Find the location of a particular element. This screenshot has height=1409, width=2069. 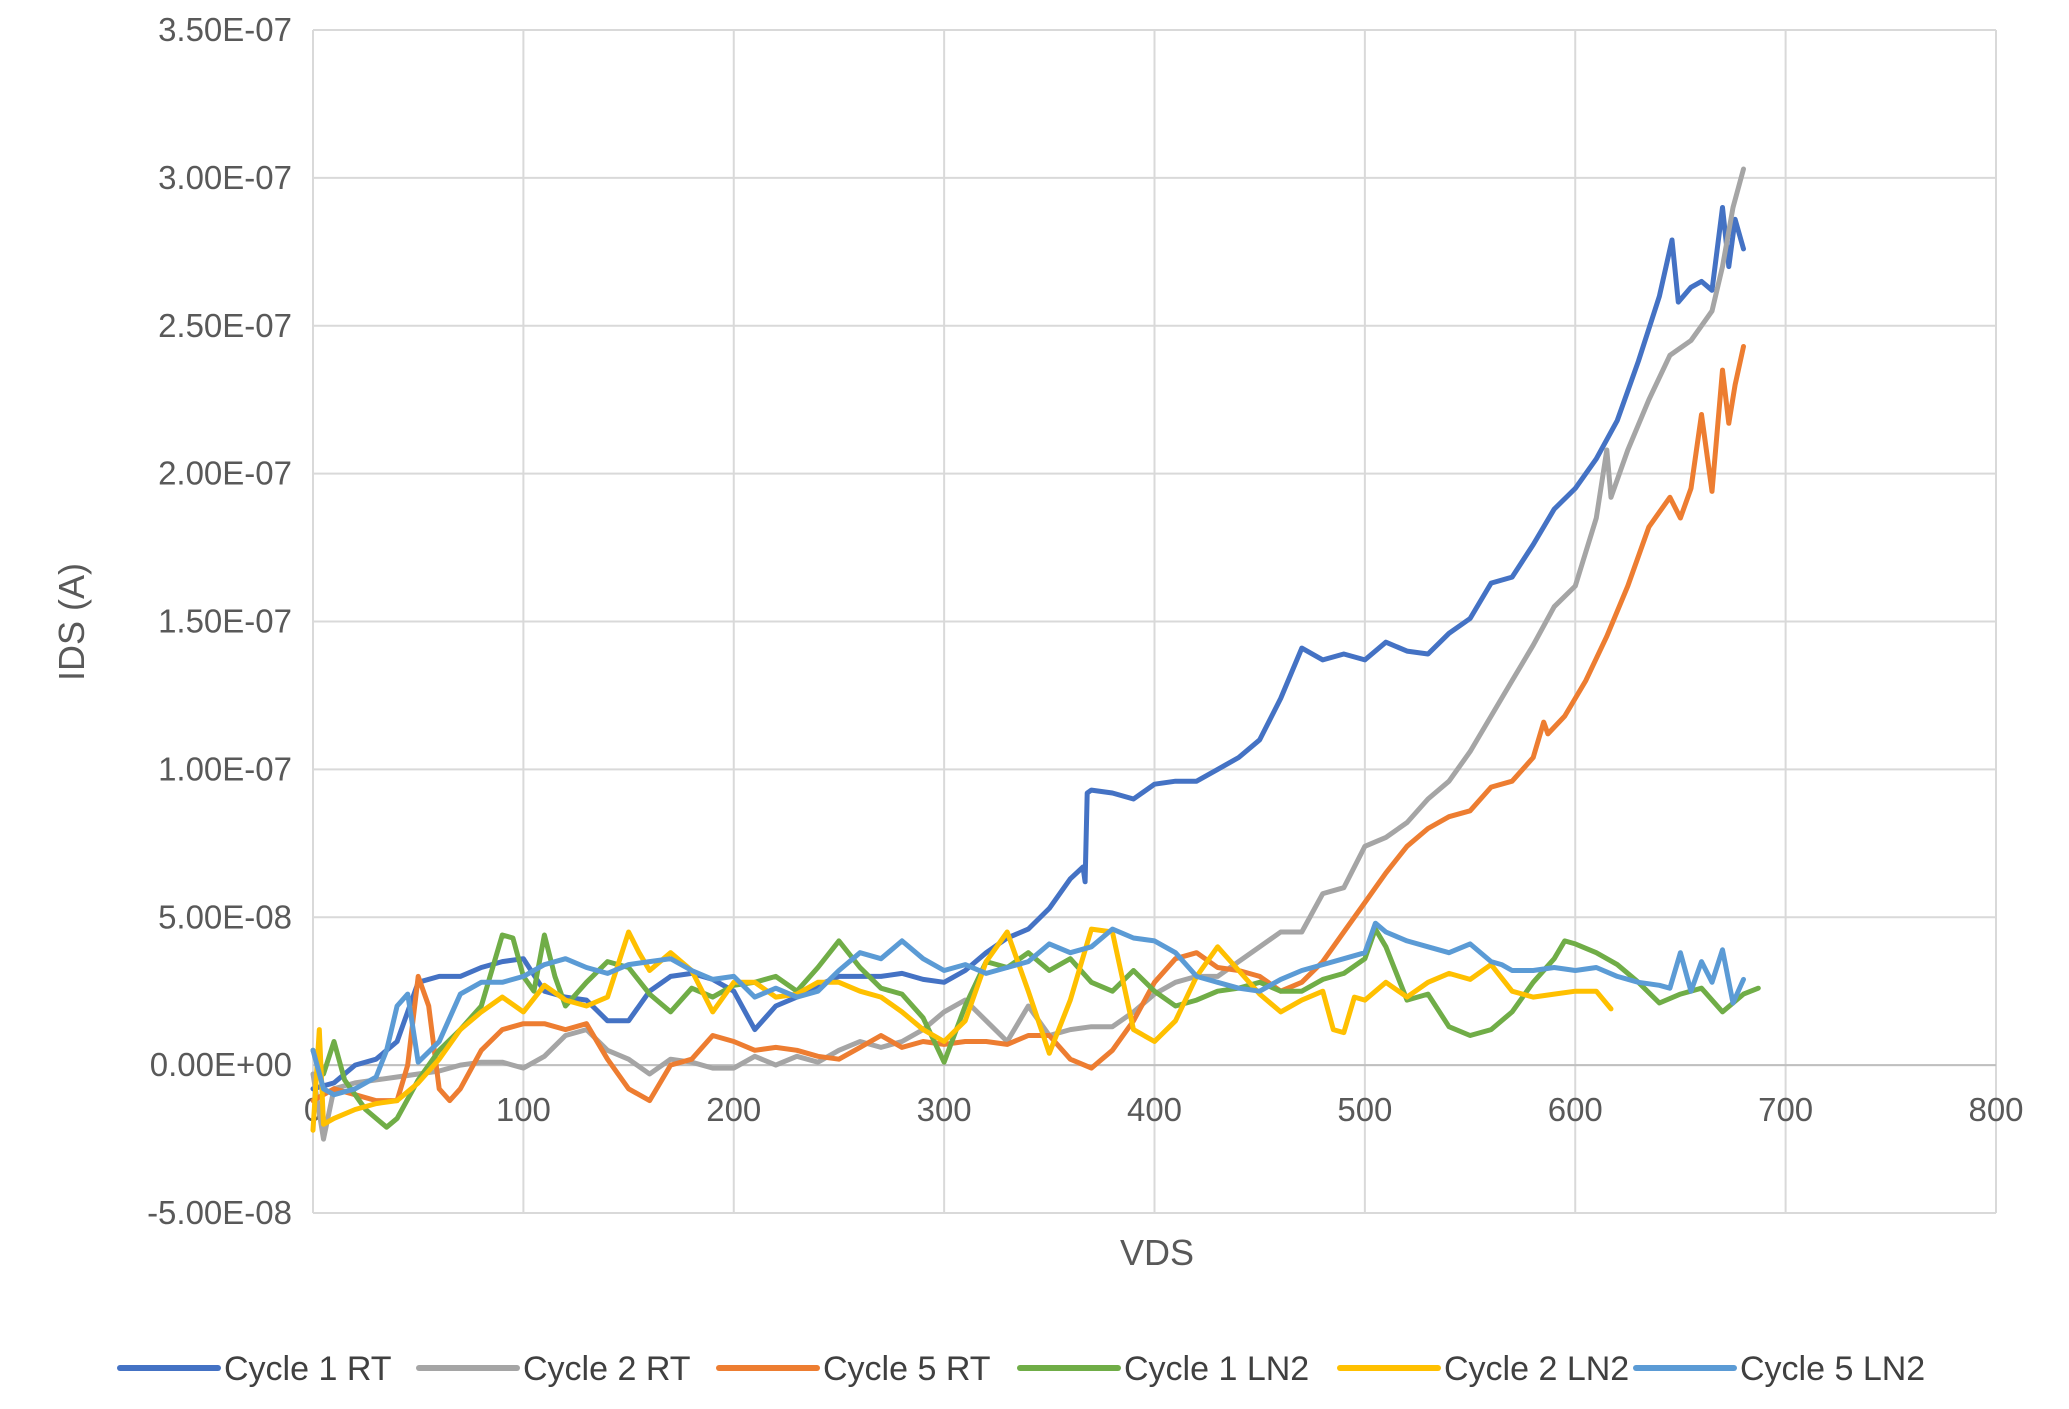

legend-label: Cycle 1 RT is located at coordinates (308, 1369).